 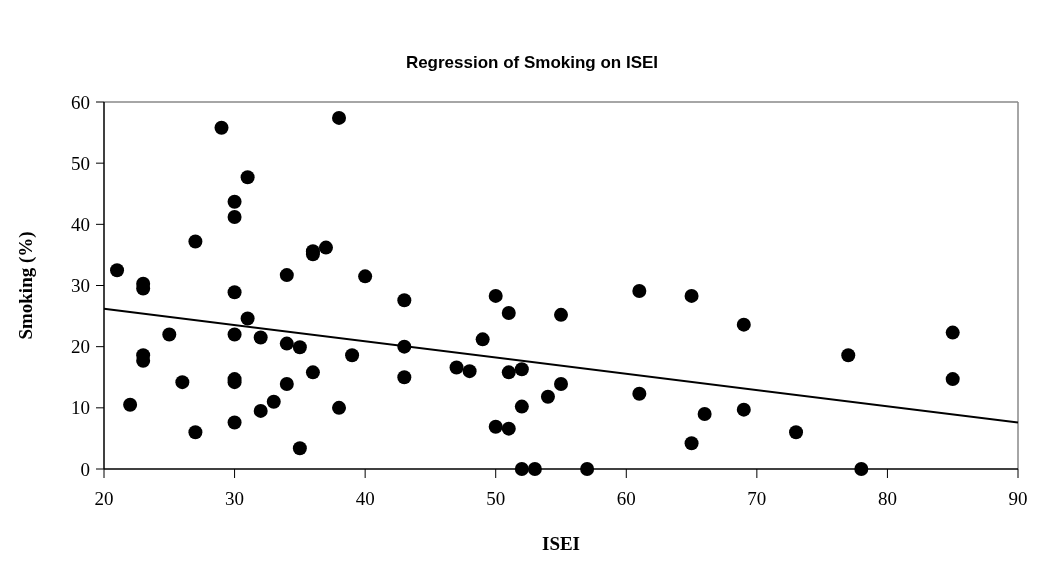 I want to click on x-tick-label: 50, so click(x=496, y=498).